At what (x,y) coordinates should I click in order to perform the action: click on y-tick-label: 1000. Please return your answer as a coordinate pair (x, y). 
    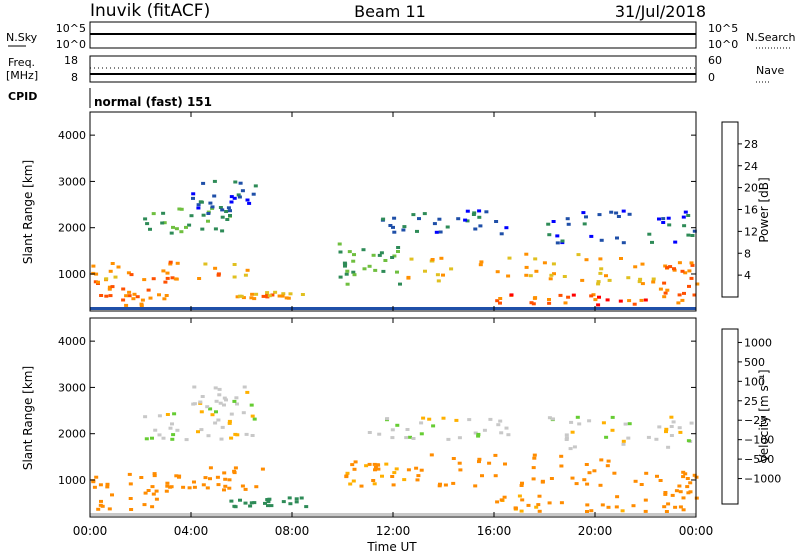
    Looking at the image, I should click on (72, 274).